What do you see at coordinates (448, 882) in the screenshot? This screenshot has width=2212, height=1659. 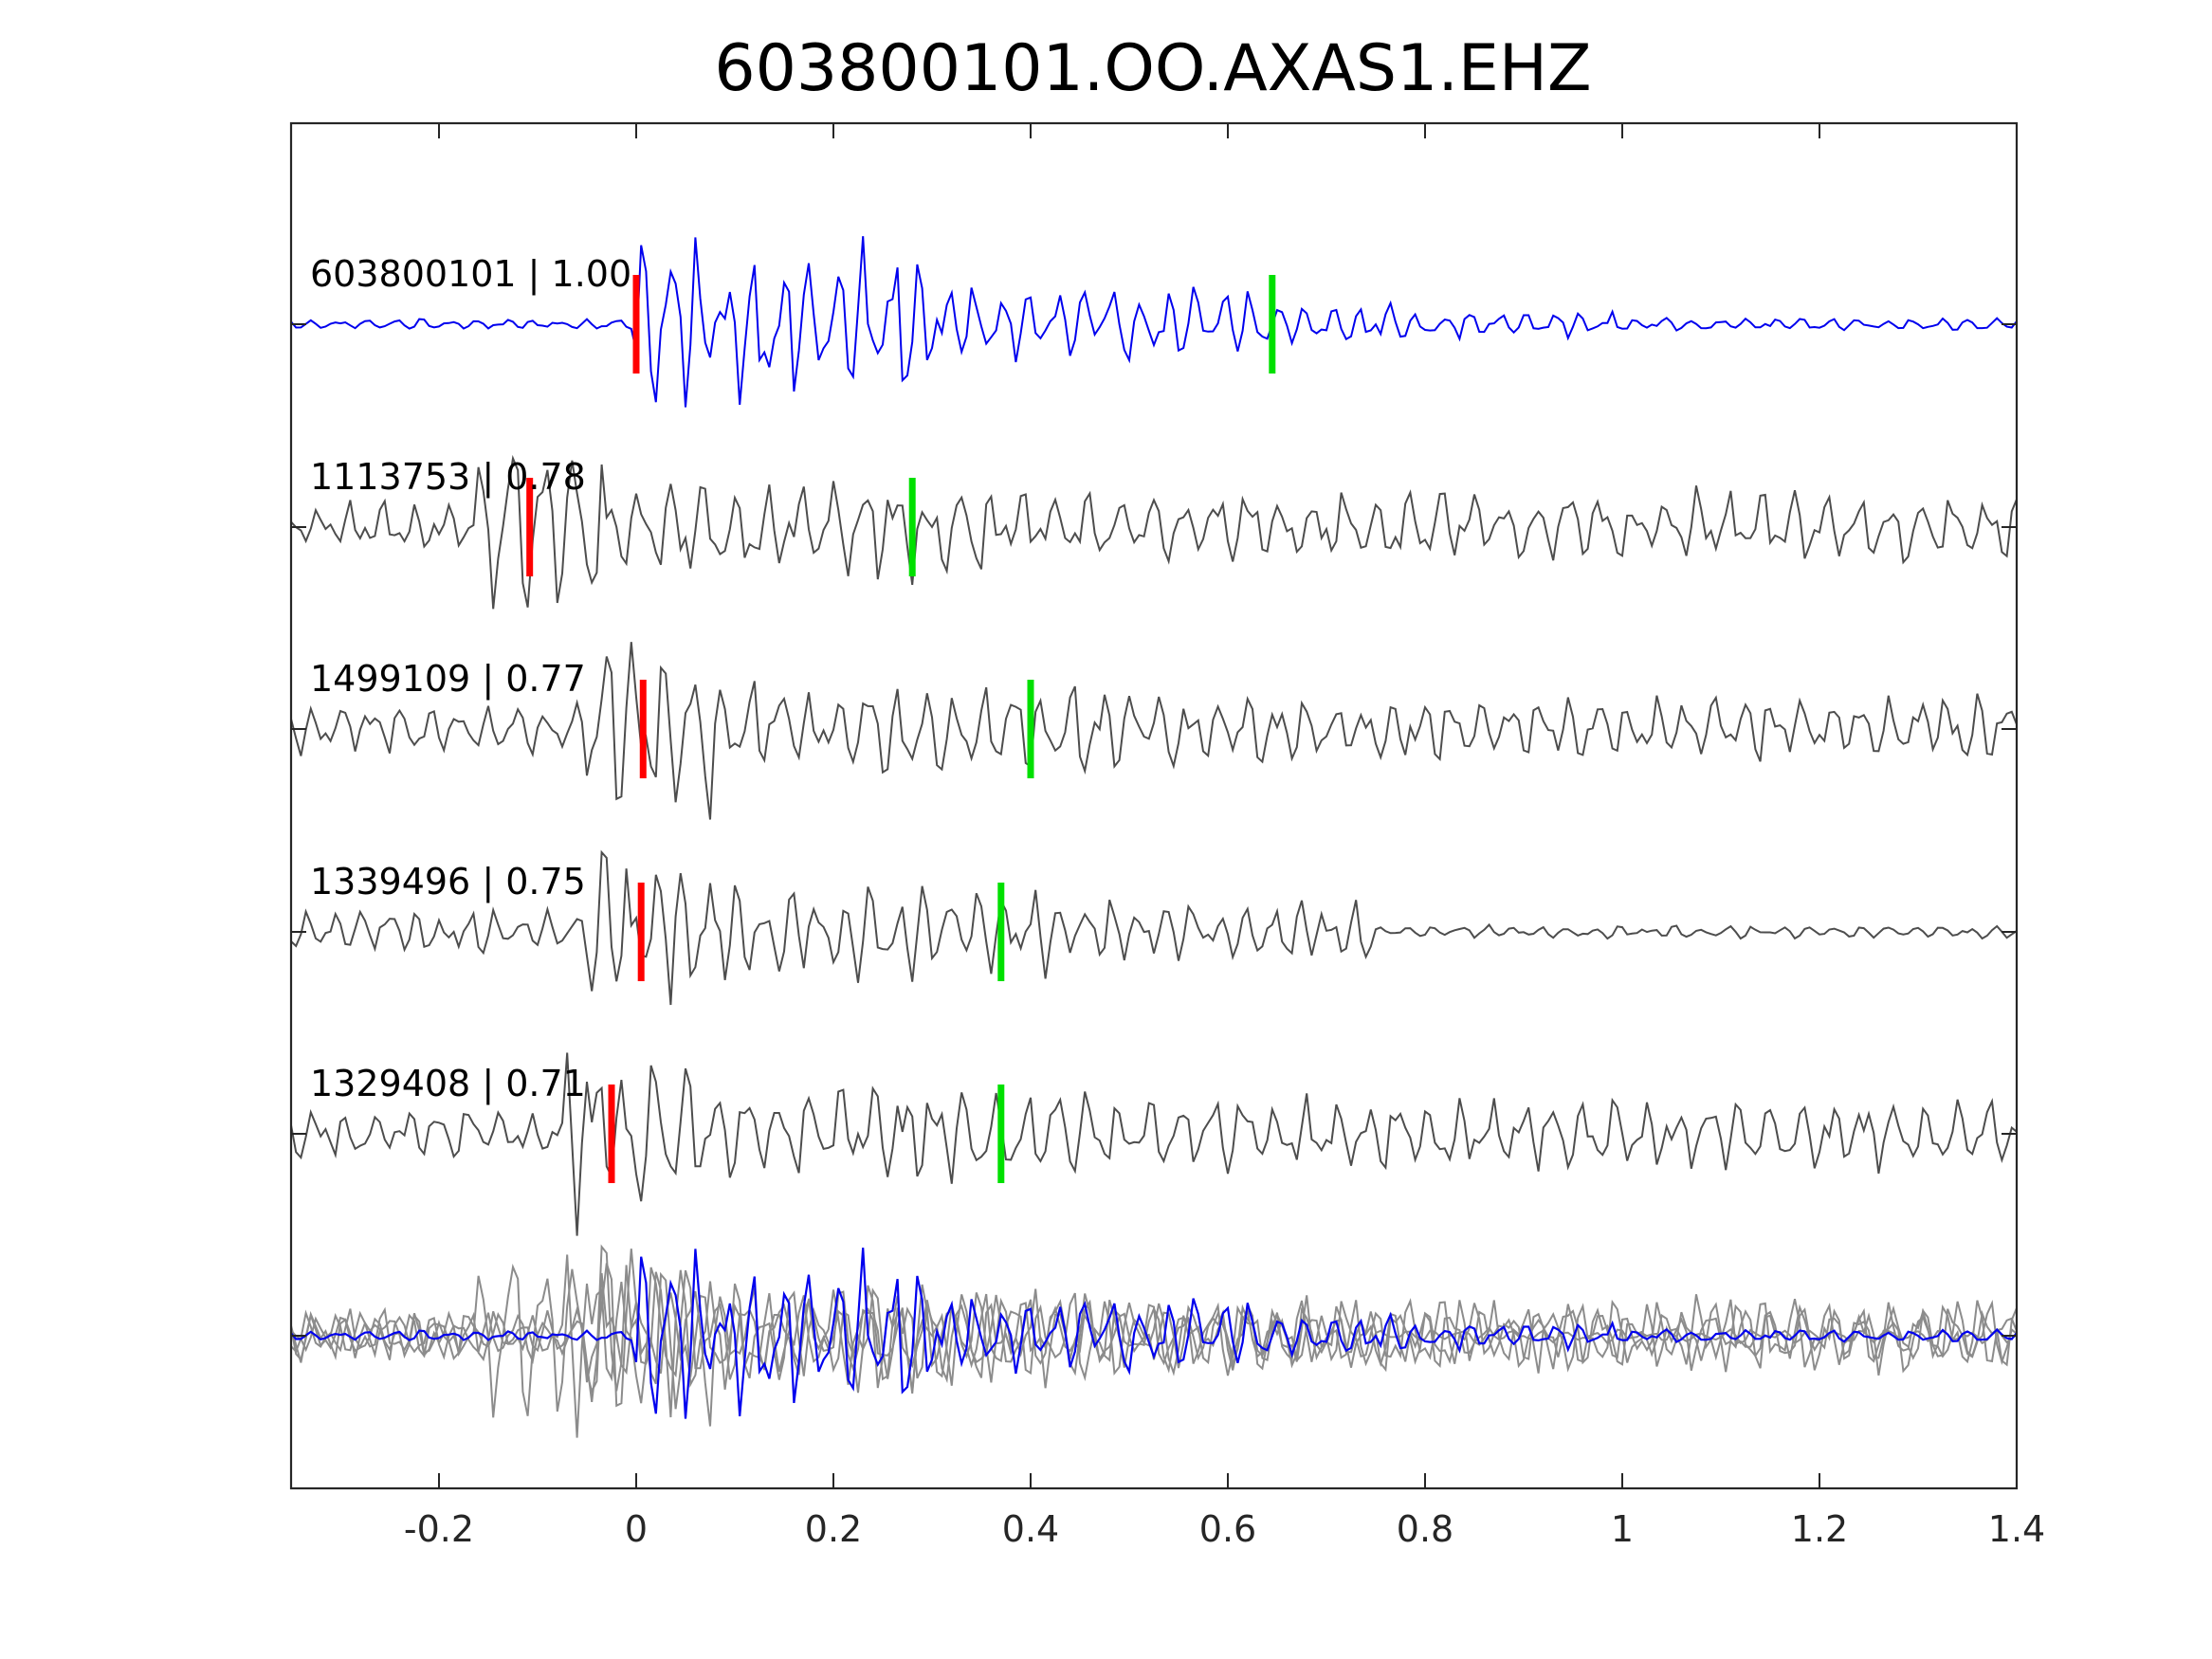 I see `trace-label-1339496: 1339496 | 0.75` at bounding box center [448, 882].